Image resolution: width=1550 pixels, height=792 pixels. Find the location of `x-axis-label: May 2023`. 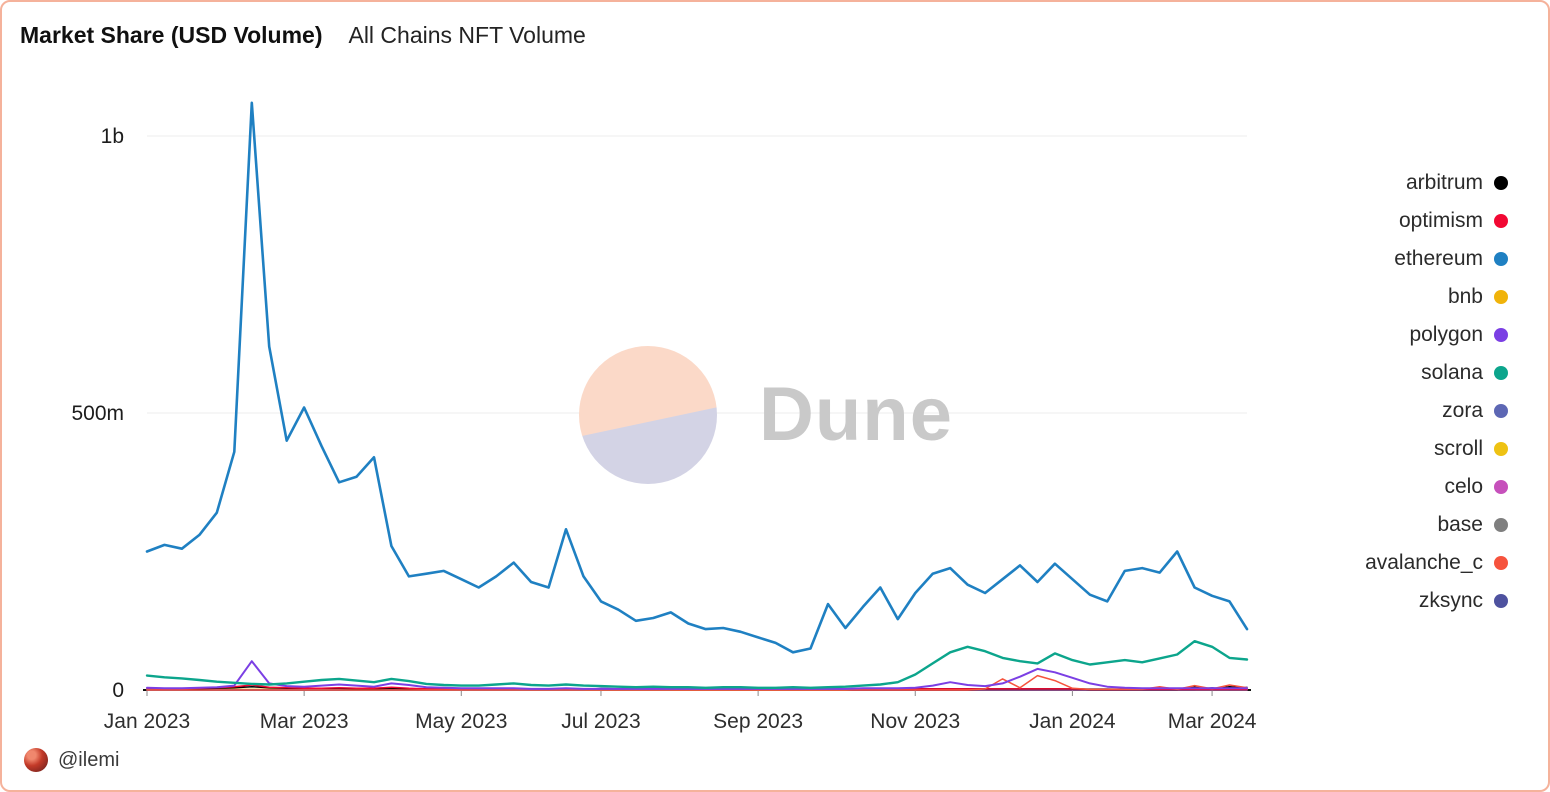

x-axis-label: May 2023 is located at coordinates (461, 721).